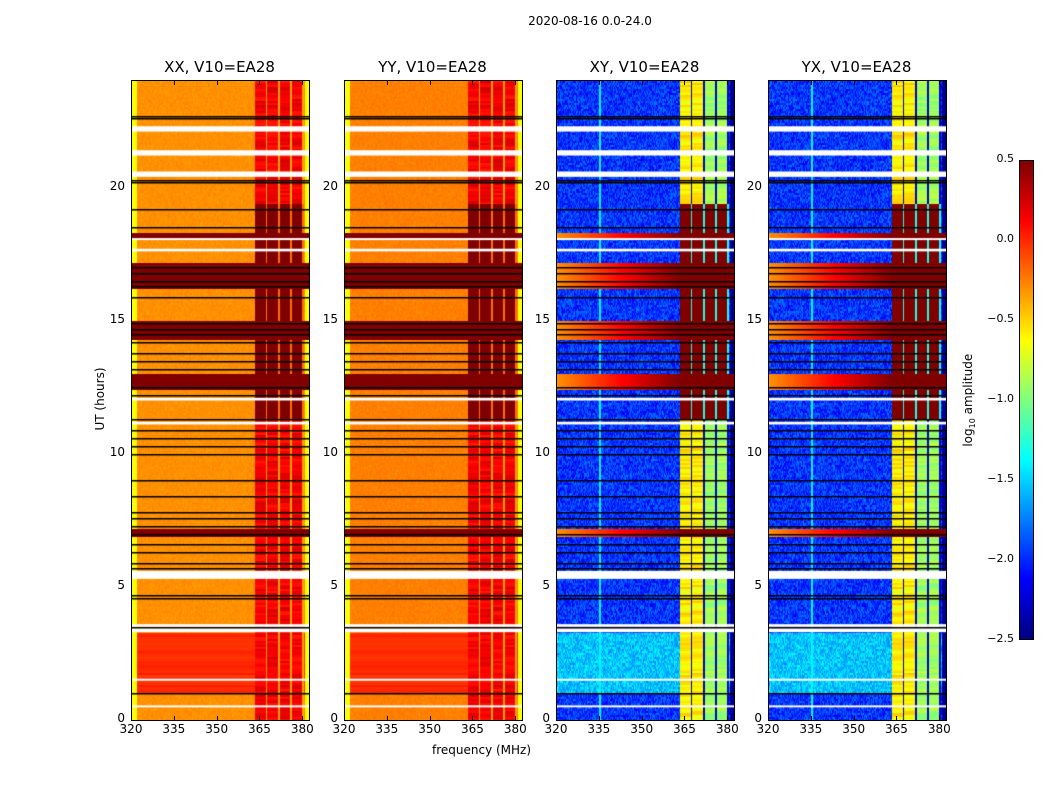 This screenshot has width=1050, height=800. What do you see at coordinates (1005, 238) in the screenshot?
I see `colorbar-tick-label: 0.0` at bounding box center [1005, 238].